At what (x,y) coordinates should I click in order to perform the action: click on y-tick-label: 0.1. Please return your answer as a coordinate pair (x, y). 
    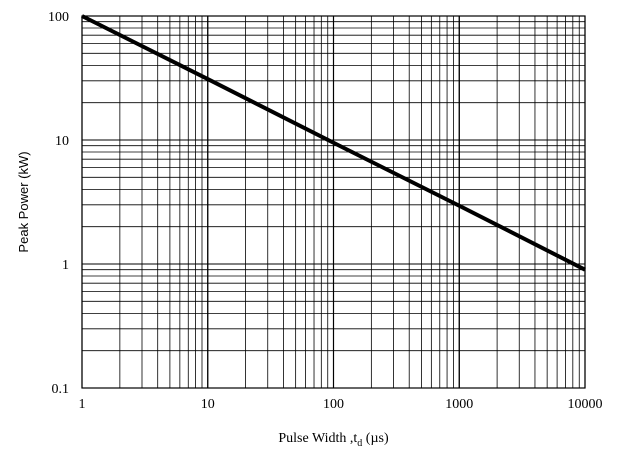
    Looking at the image, I should click on (61, 389).